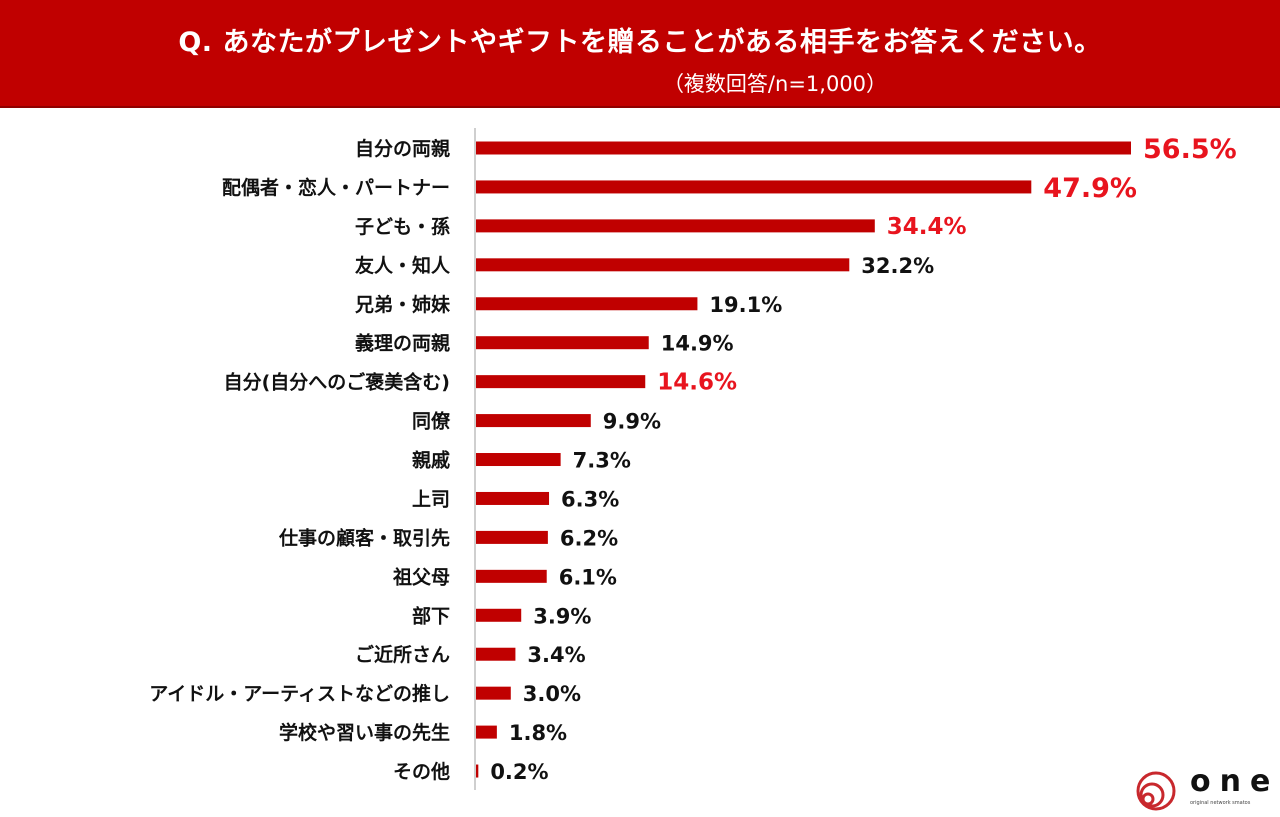  I want to click on value-label: 56.5%, so click(1190, 149).